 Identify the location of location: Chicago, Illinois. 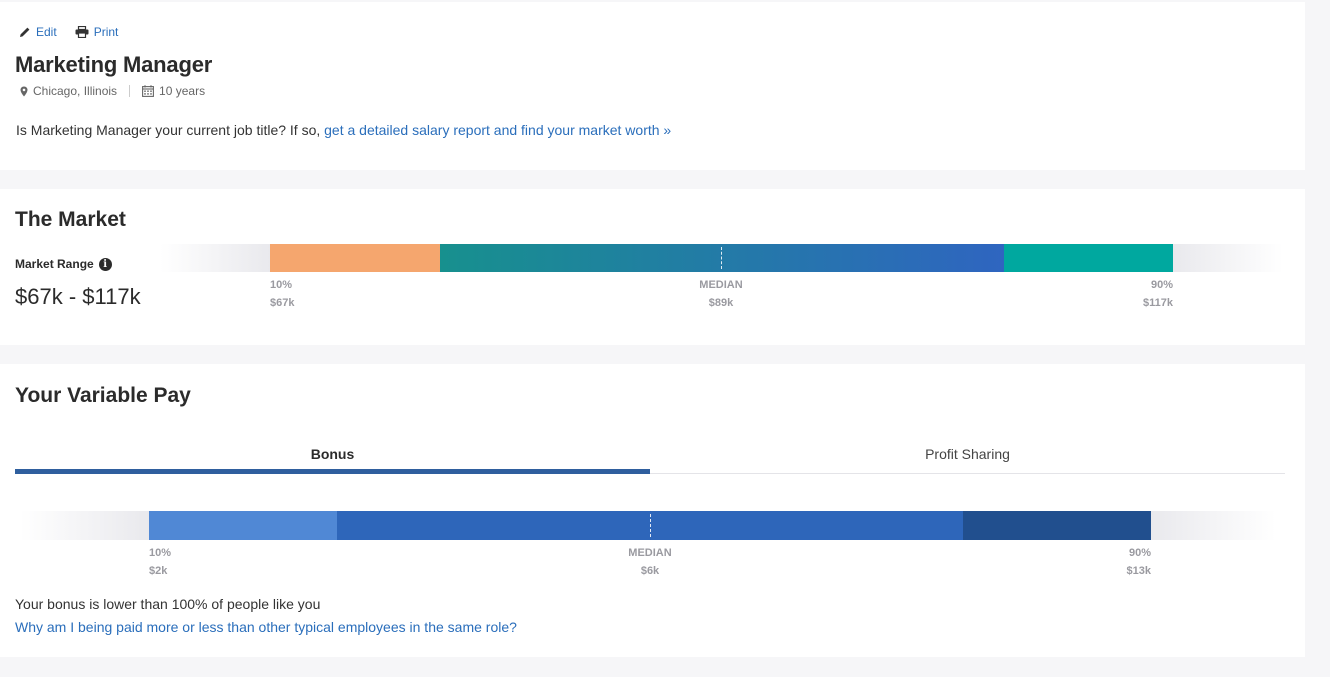
(68, 91).